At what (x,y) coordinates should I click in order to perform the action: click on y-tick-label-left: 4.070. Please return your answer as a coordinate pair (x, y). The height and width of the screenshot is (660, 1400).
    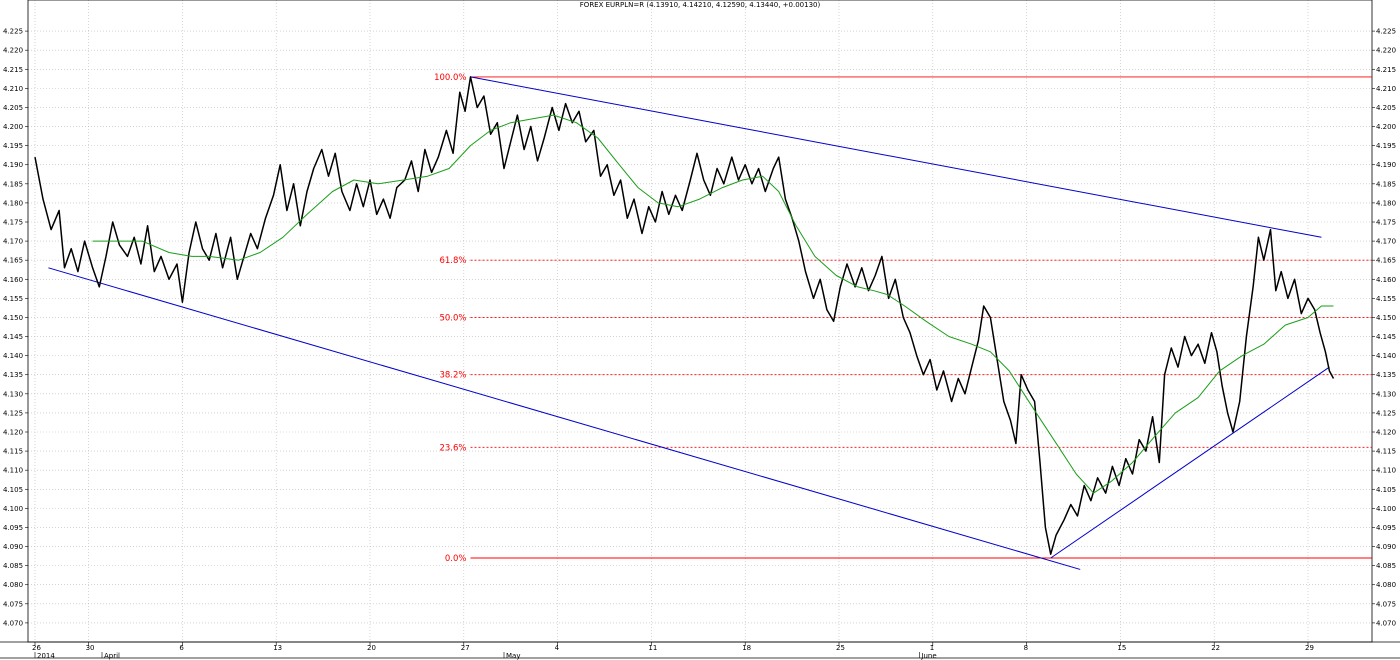
    Looking at the image, I should click on (13, 623).